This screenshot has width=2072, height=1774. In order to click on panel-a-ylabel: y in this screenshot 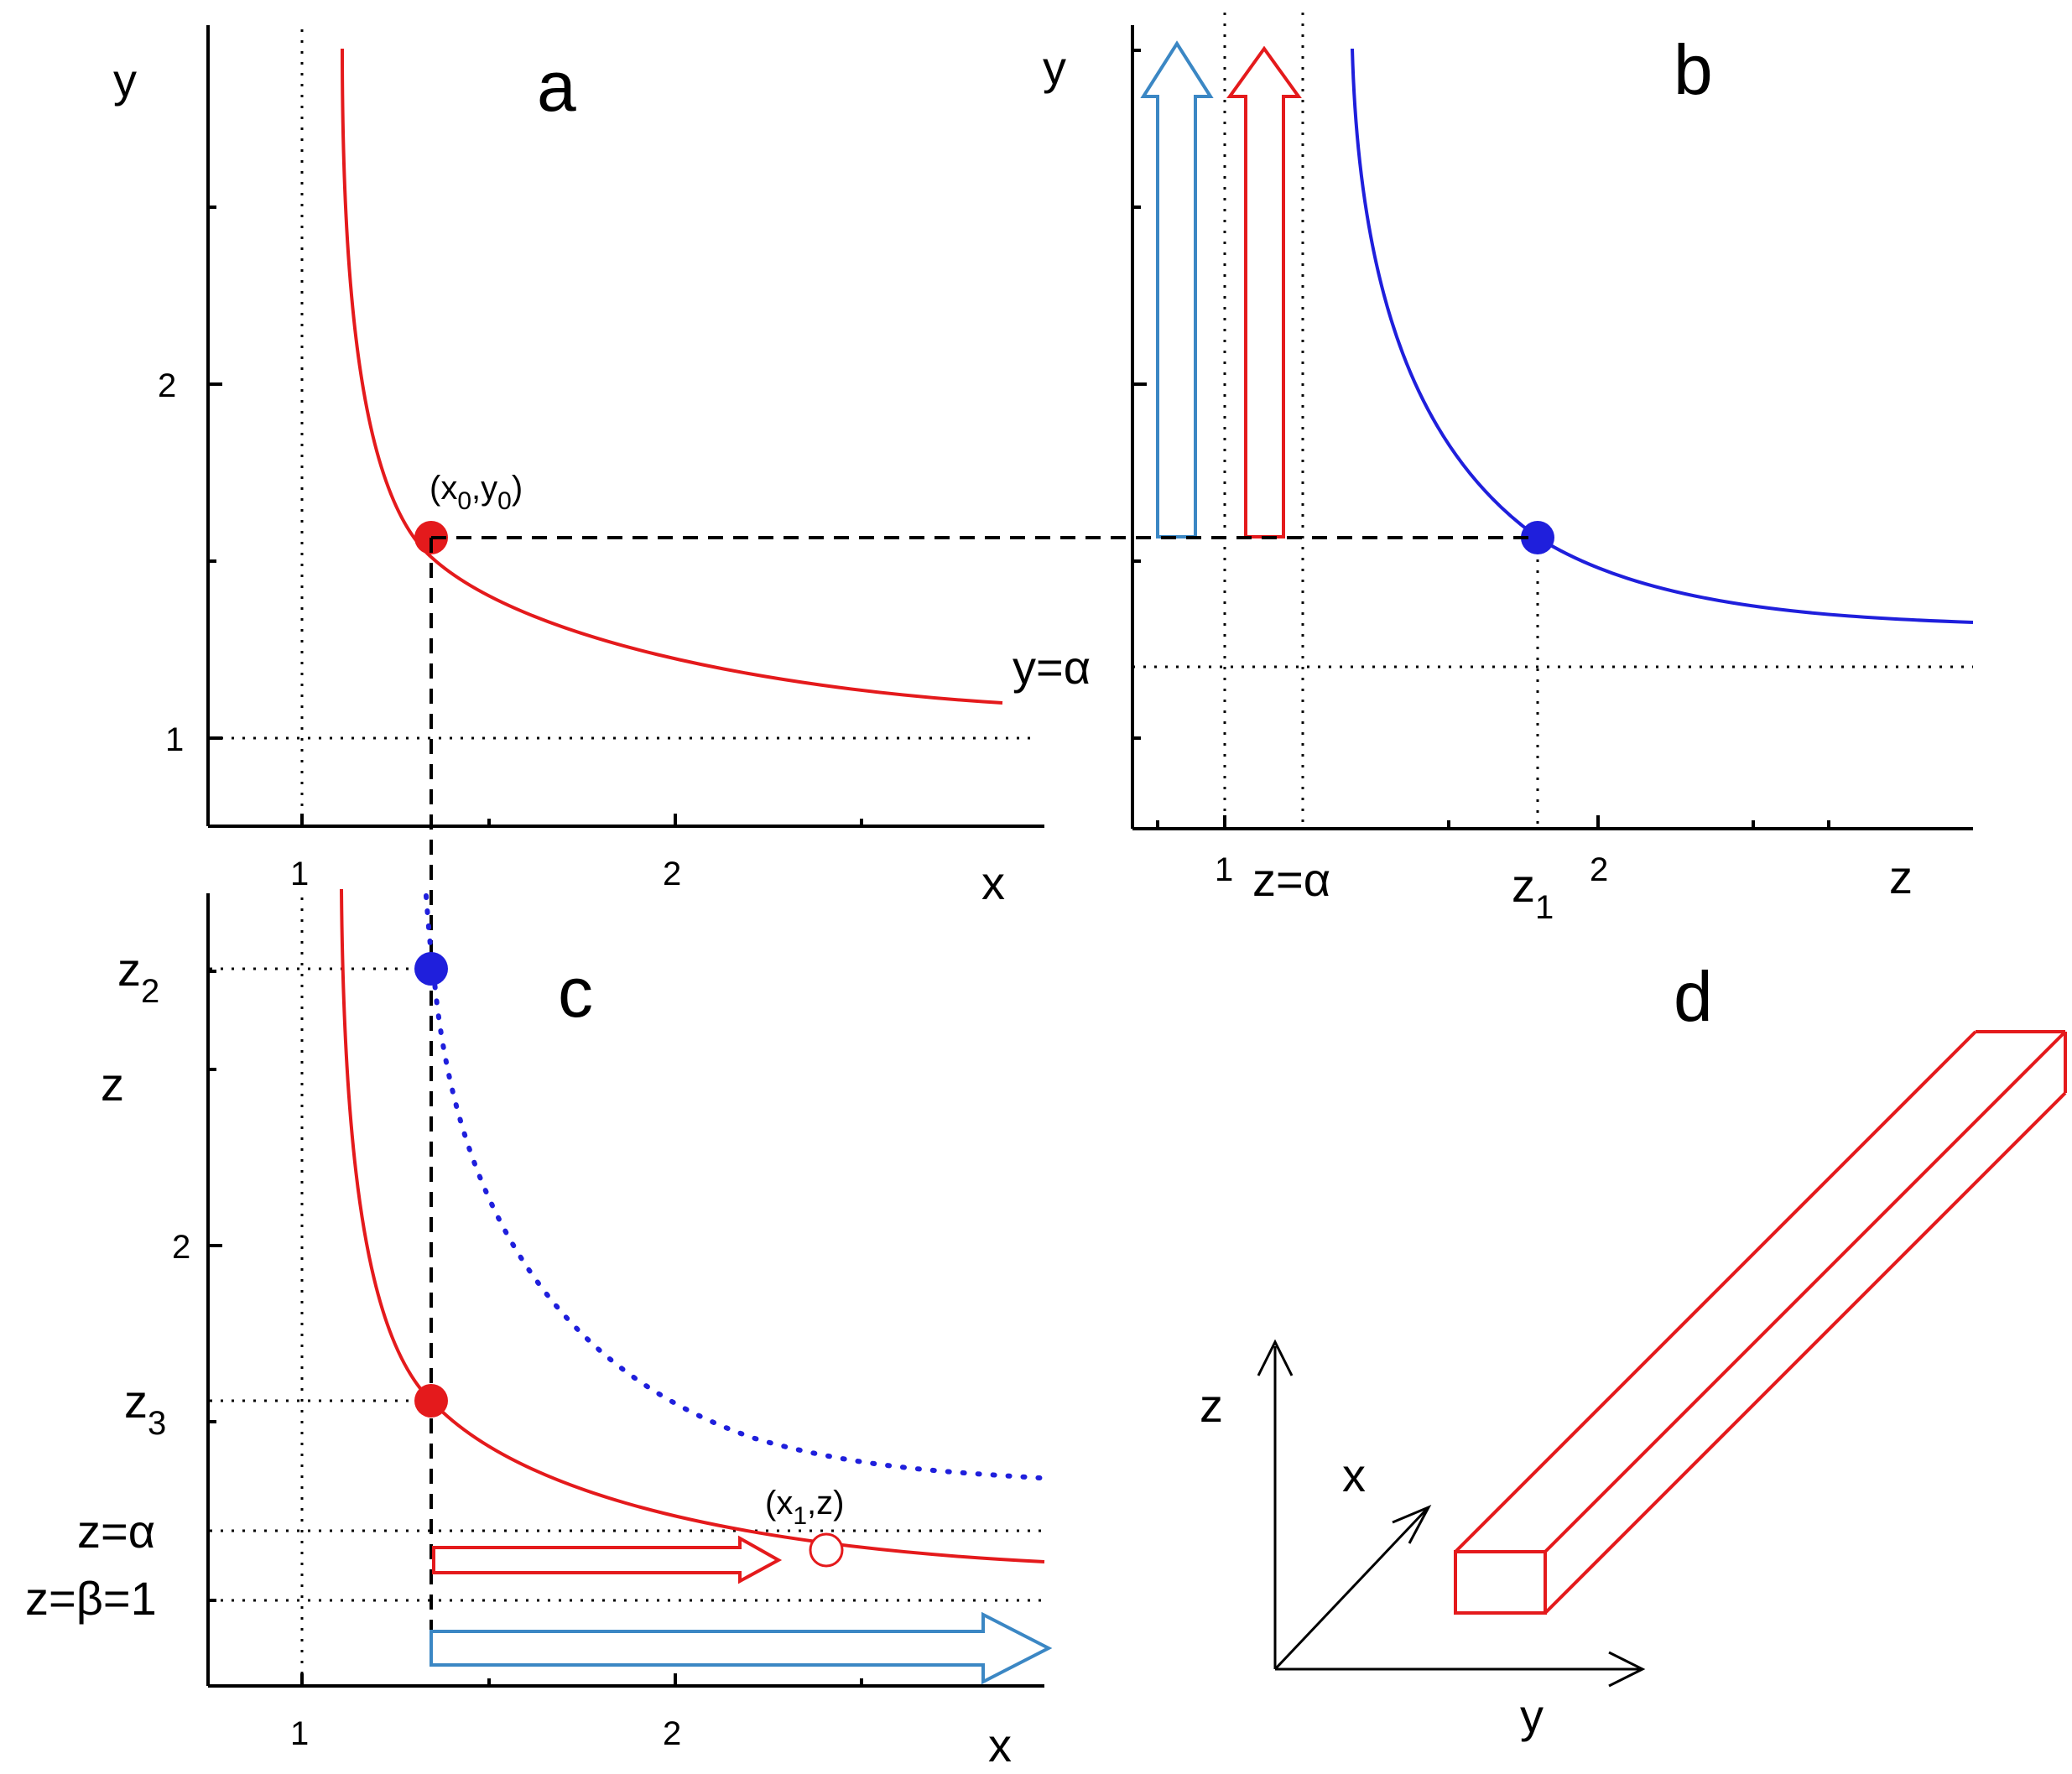, I will do `click(125, 80)`.